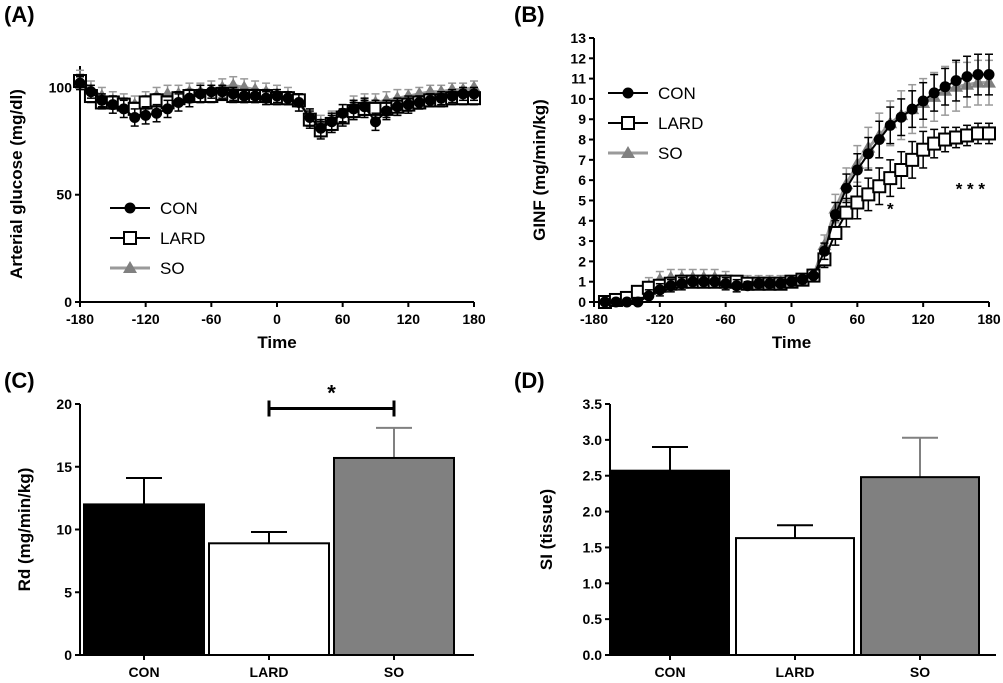 This screenshot has height=683, width=1003. Describe the element at coordinates (546, 529) in the screenshot. I see `y-axis-title: SI (tissue)` at that location.